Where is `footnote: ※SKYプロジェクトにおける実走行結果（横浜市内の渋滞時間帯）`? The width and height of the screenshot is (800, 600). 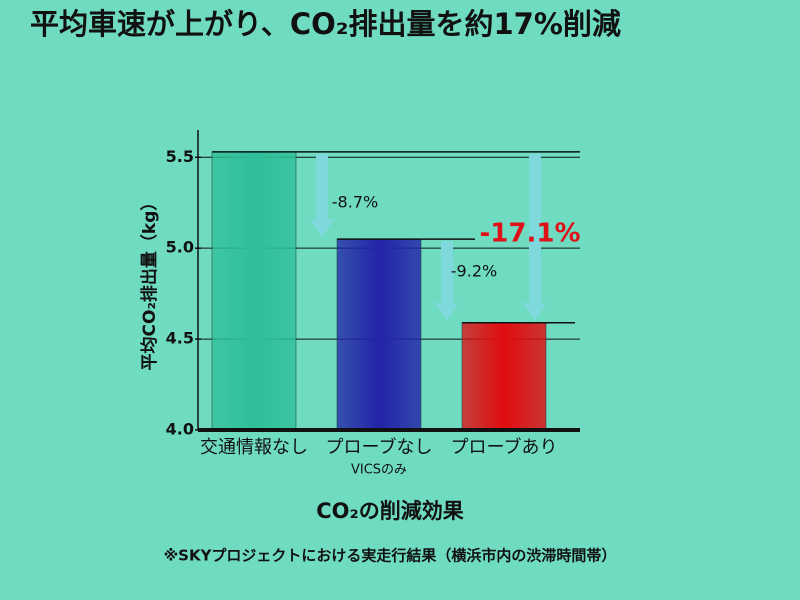 footnote: ※SKYプロジェクトにおける実走行結果（横浜市内の渋滞時間帯） is located at coordinates (390, 556).